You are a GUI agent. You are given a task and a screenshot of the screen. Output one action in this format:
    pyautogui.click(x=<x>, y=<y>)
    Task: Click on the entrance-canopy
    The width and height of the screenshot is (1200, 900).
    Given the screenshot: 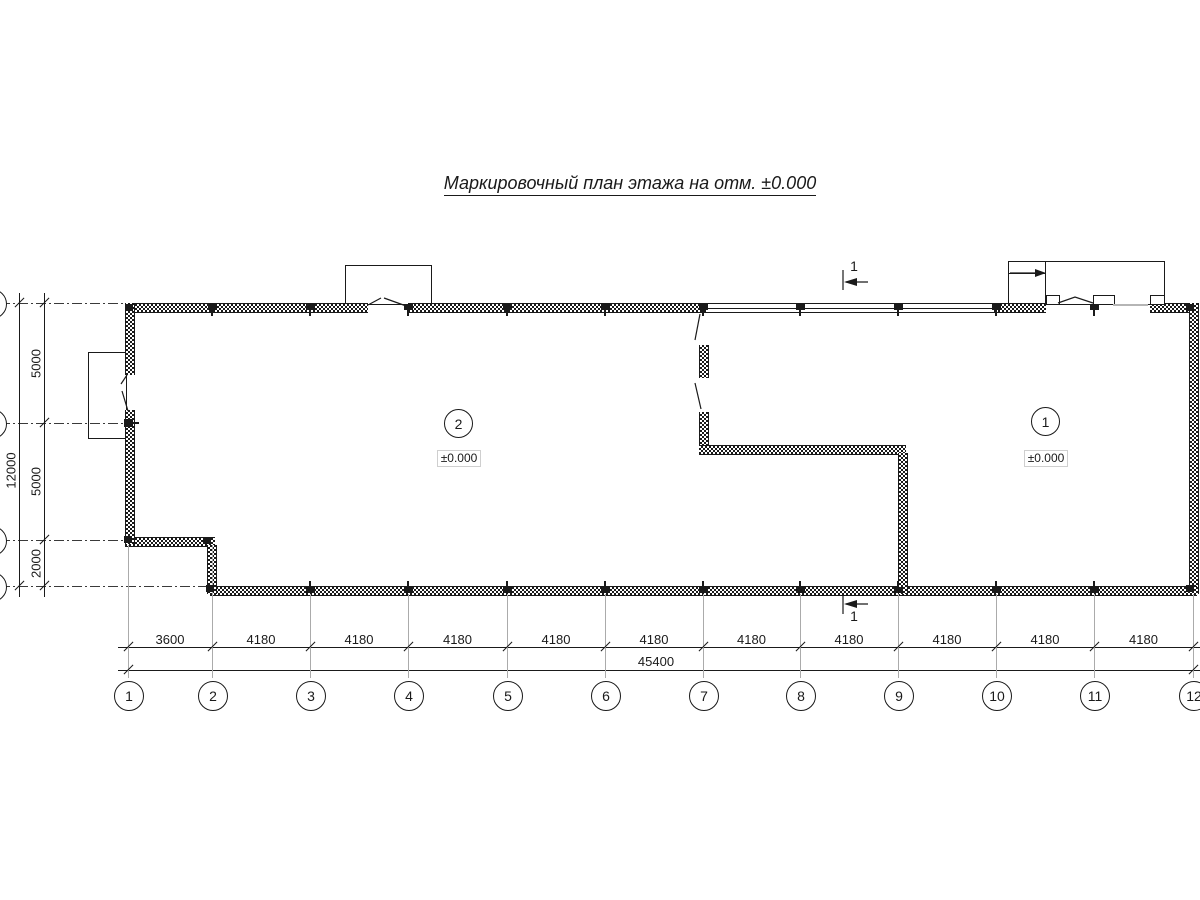 What is the action you would take?
    pyautogui.click(x=388, y=285)
    